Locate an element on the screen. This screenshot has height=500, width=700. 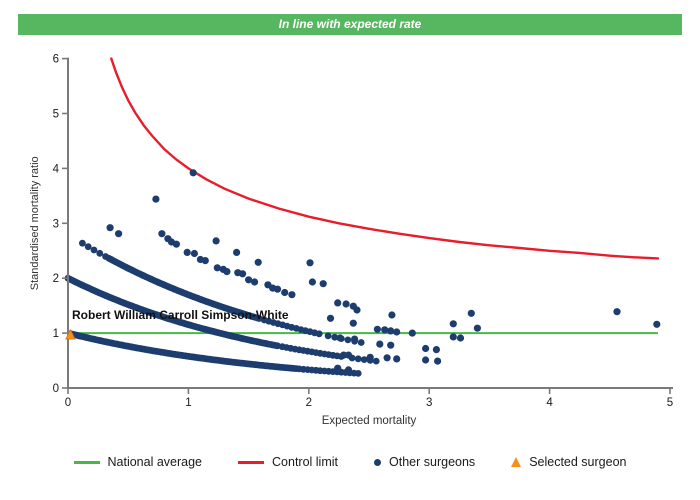
y-tick-label: 6 is located at coordinates (56, 60).